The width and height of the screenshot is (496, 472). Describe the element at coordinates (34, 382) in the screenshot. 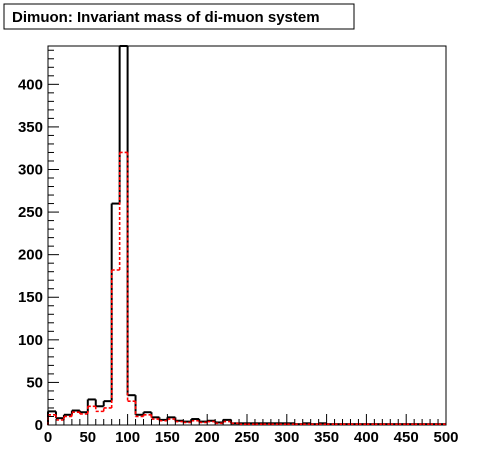

I see `y-tick-label: 50` at that location.